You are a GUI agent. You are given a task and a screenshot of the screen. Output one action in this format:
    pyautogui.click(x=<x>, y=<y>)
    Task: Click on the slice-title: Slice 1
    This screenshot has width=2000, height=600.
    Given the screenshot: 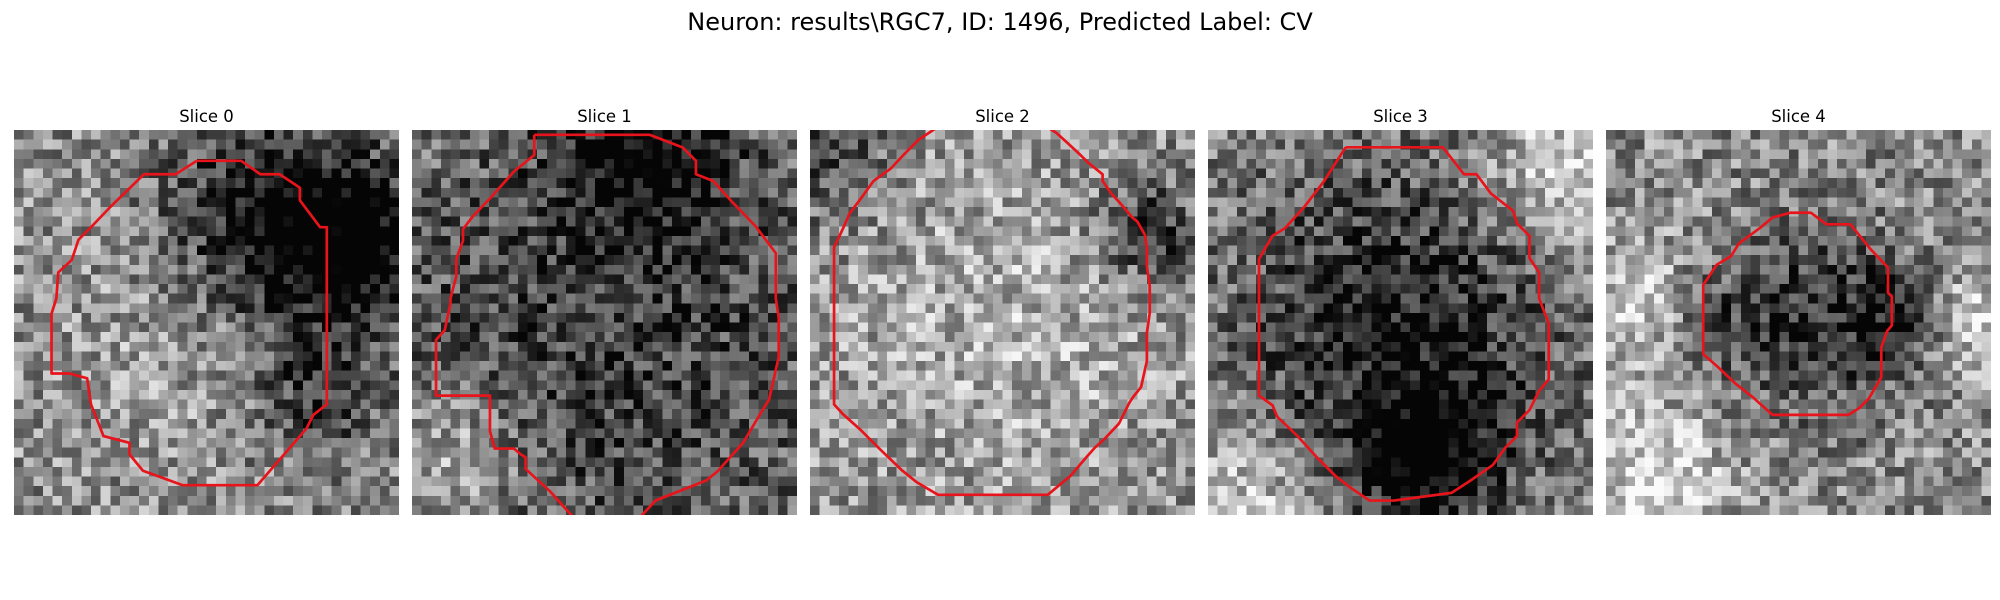 What is the action you would take?
    pyautogui.click(x=604, y=118)
    